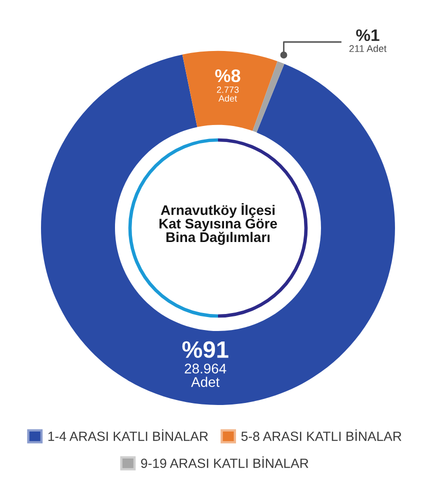 This screenshot has width=439, height=500. I want to click on legend-label: 9-19 ARASI KATLI BİNALAR, so click(224, 462).